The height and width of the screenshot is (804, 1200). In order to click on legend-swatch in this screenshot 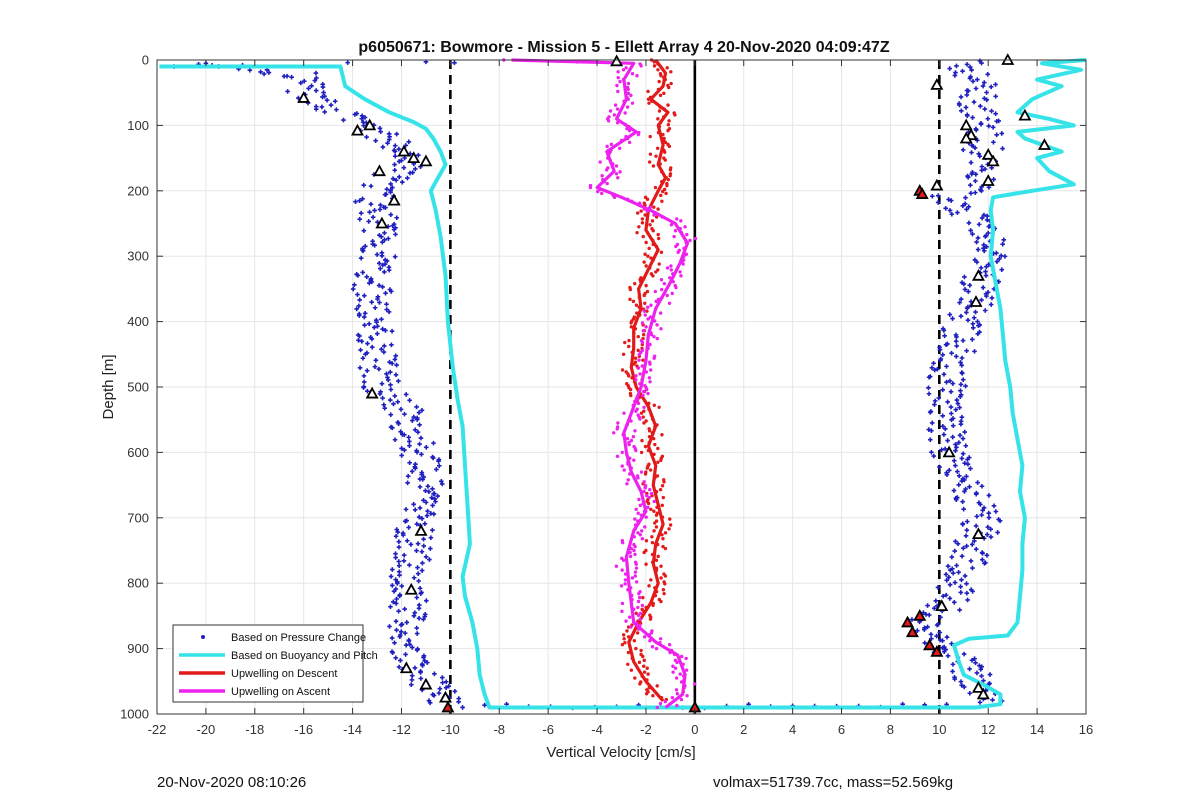, I will do `click(203, 637)`.